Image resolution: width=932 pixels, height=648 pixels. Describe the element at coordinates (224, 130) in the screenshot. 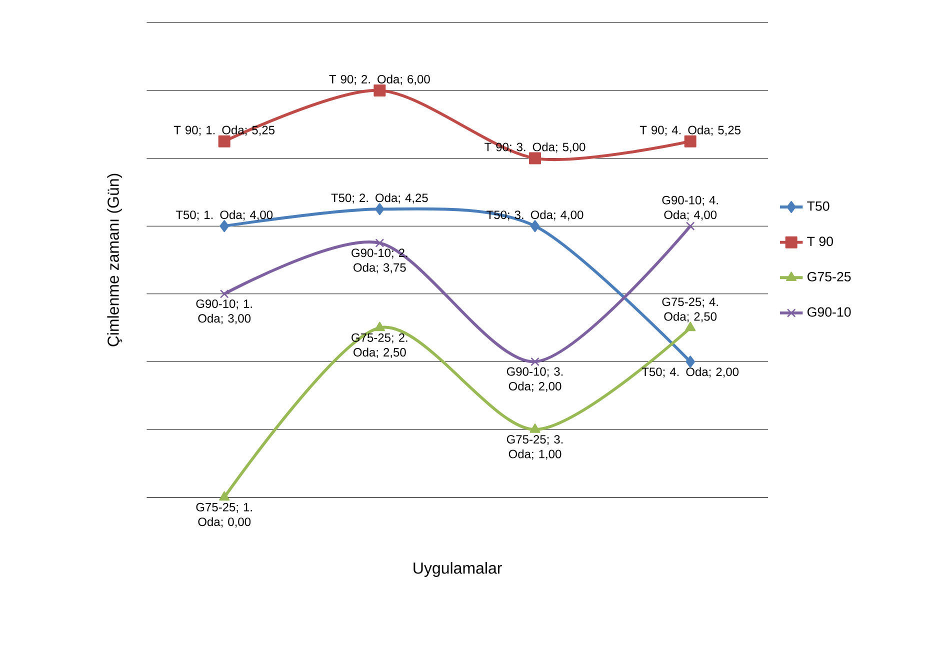

I see `data-label: T 90; 1. Oda; 5,25` at that location.